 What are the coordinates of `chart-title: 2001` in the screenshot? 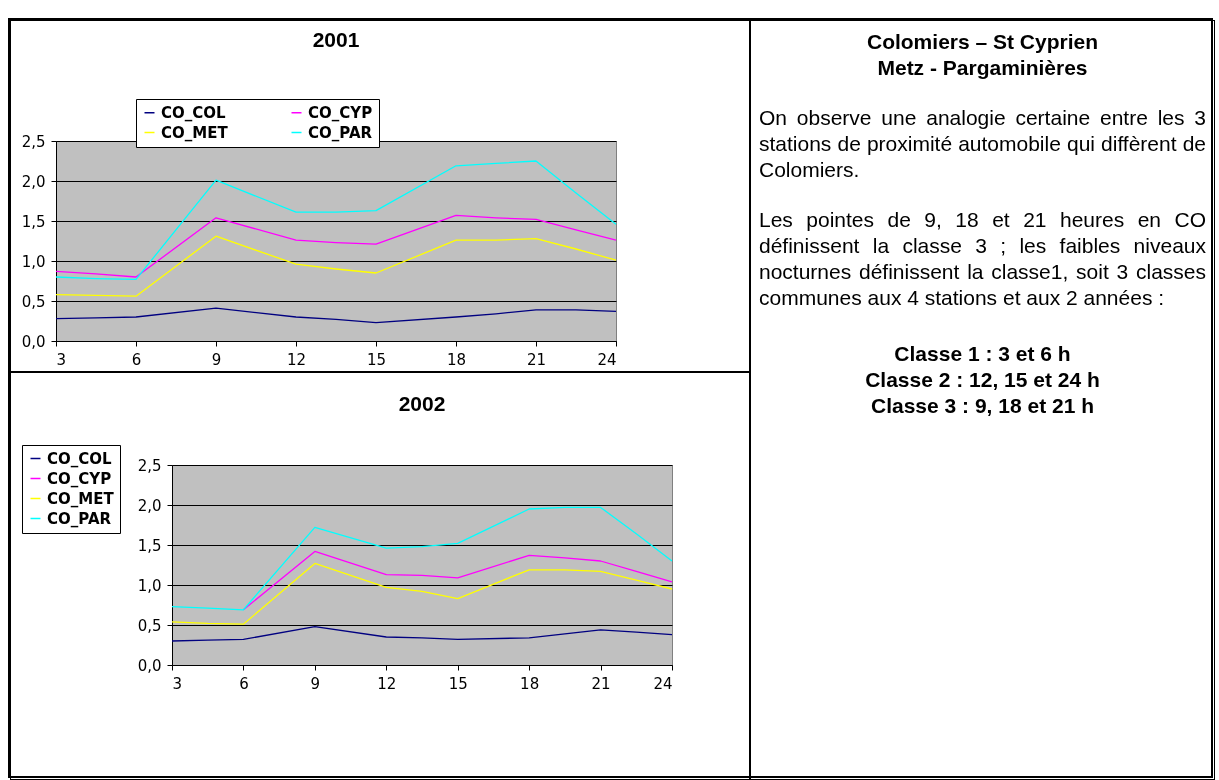 It's located at (336, 39).